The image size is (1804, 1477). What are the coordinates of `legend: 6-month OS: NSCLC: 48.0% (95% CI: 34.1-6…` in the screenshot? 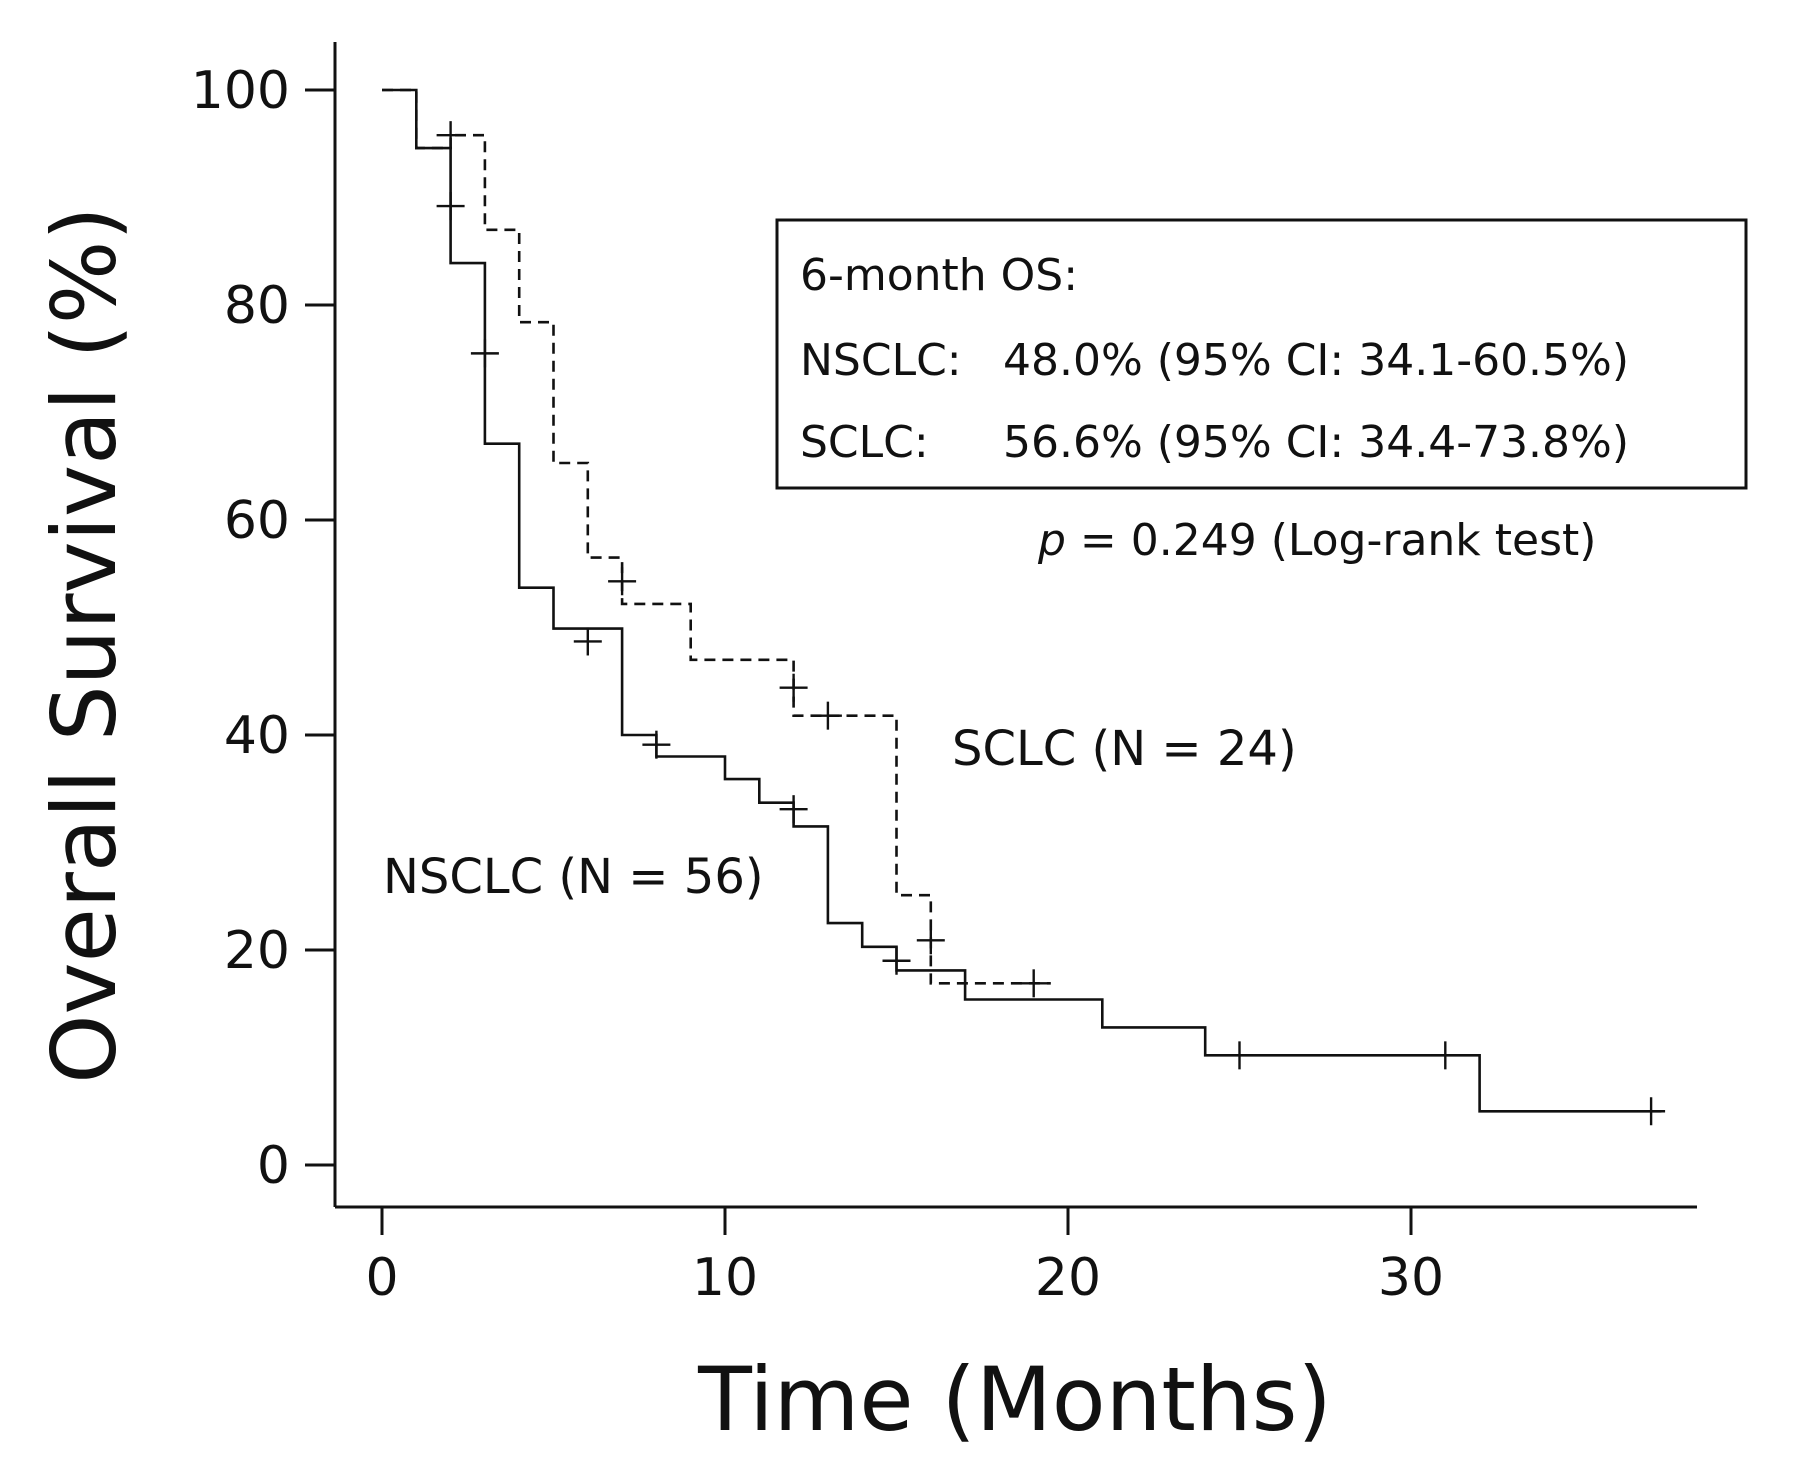 It's located at (1261, 354).